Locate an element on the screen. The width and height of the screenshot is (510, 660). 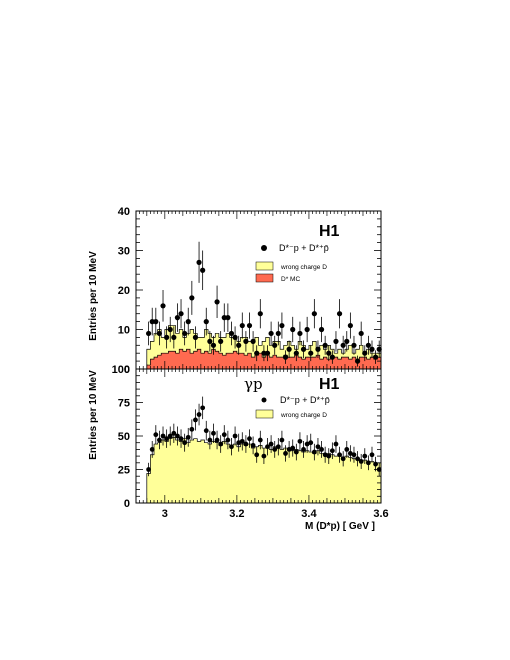
top-data-points is located at coordinates (264, 304).